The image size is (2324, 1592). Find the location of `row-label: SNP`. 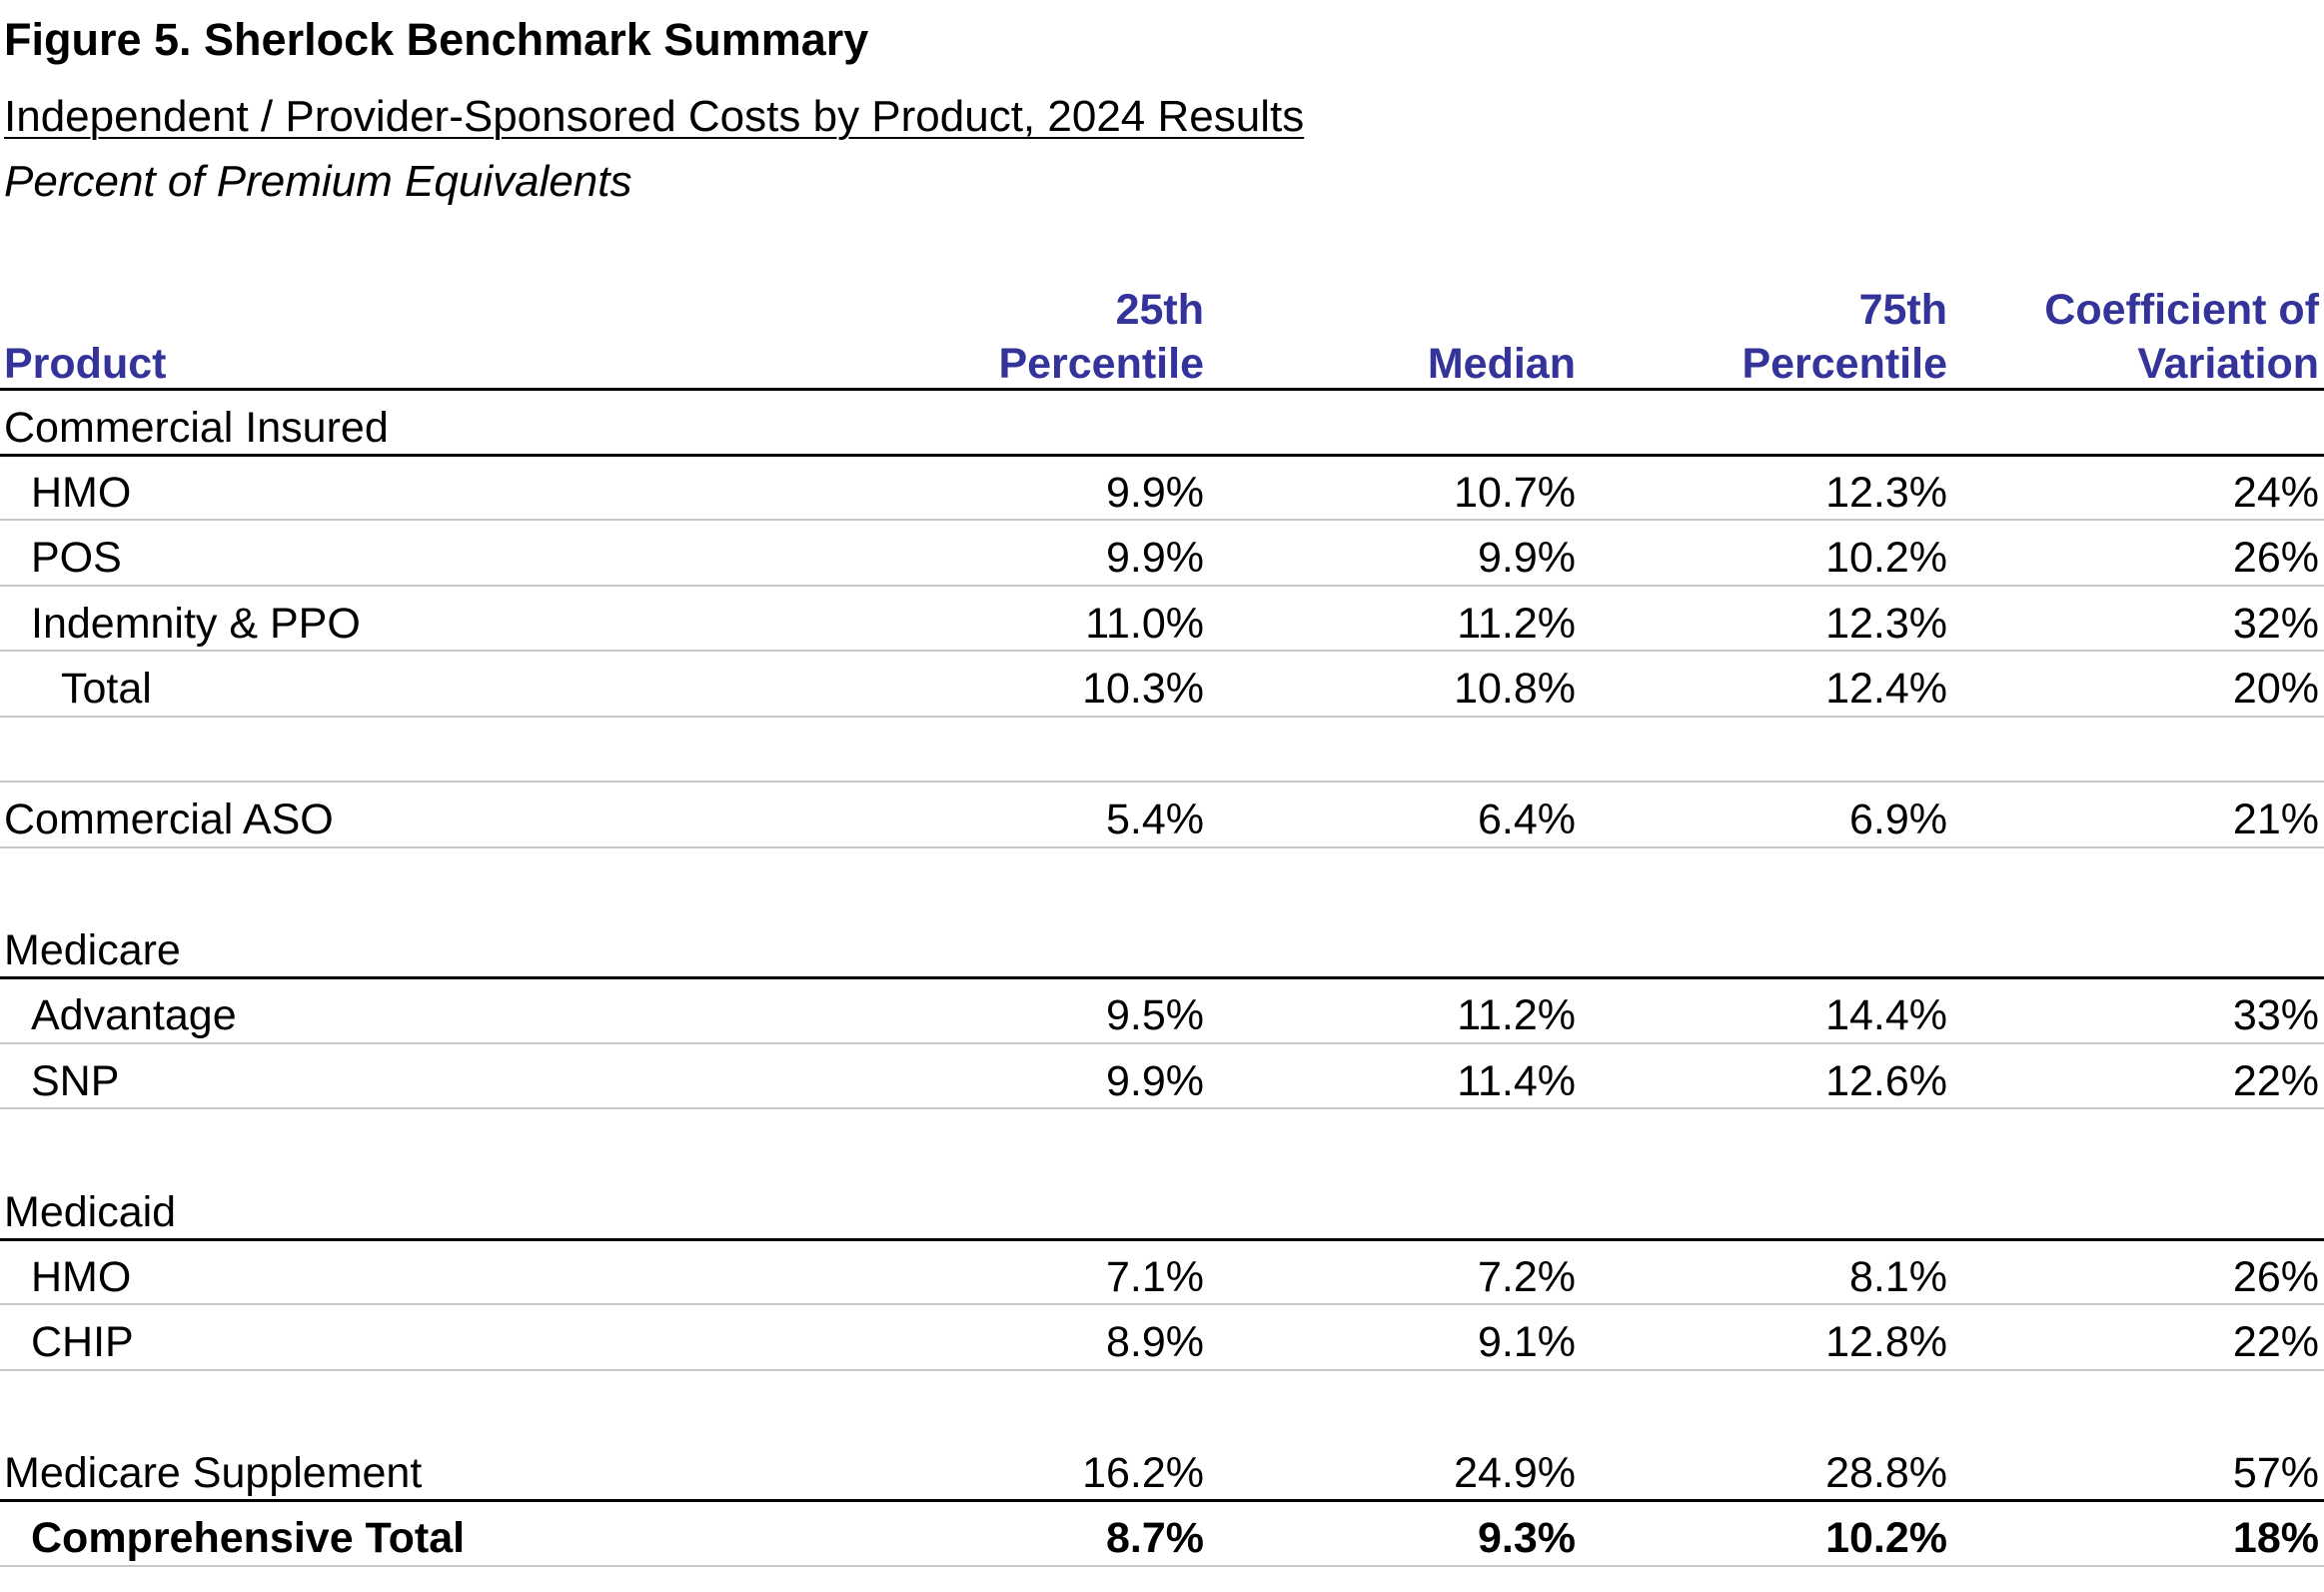

row-label: SNP is located at coordinates (75, 1081).